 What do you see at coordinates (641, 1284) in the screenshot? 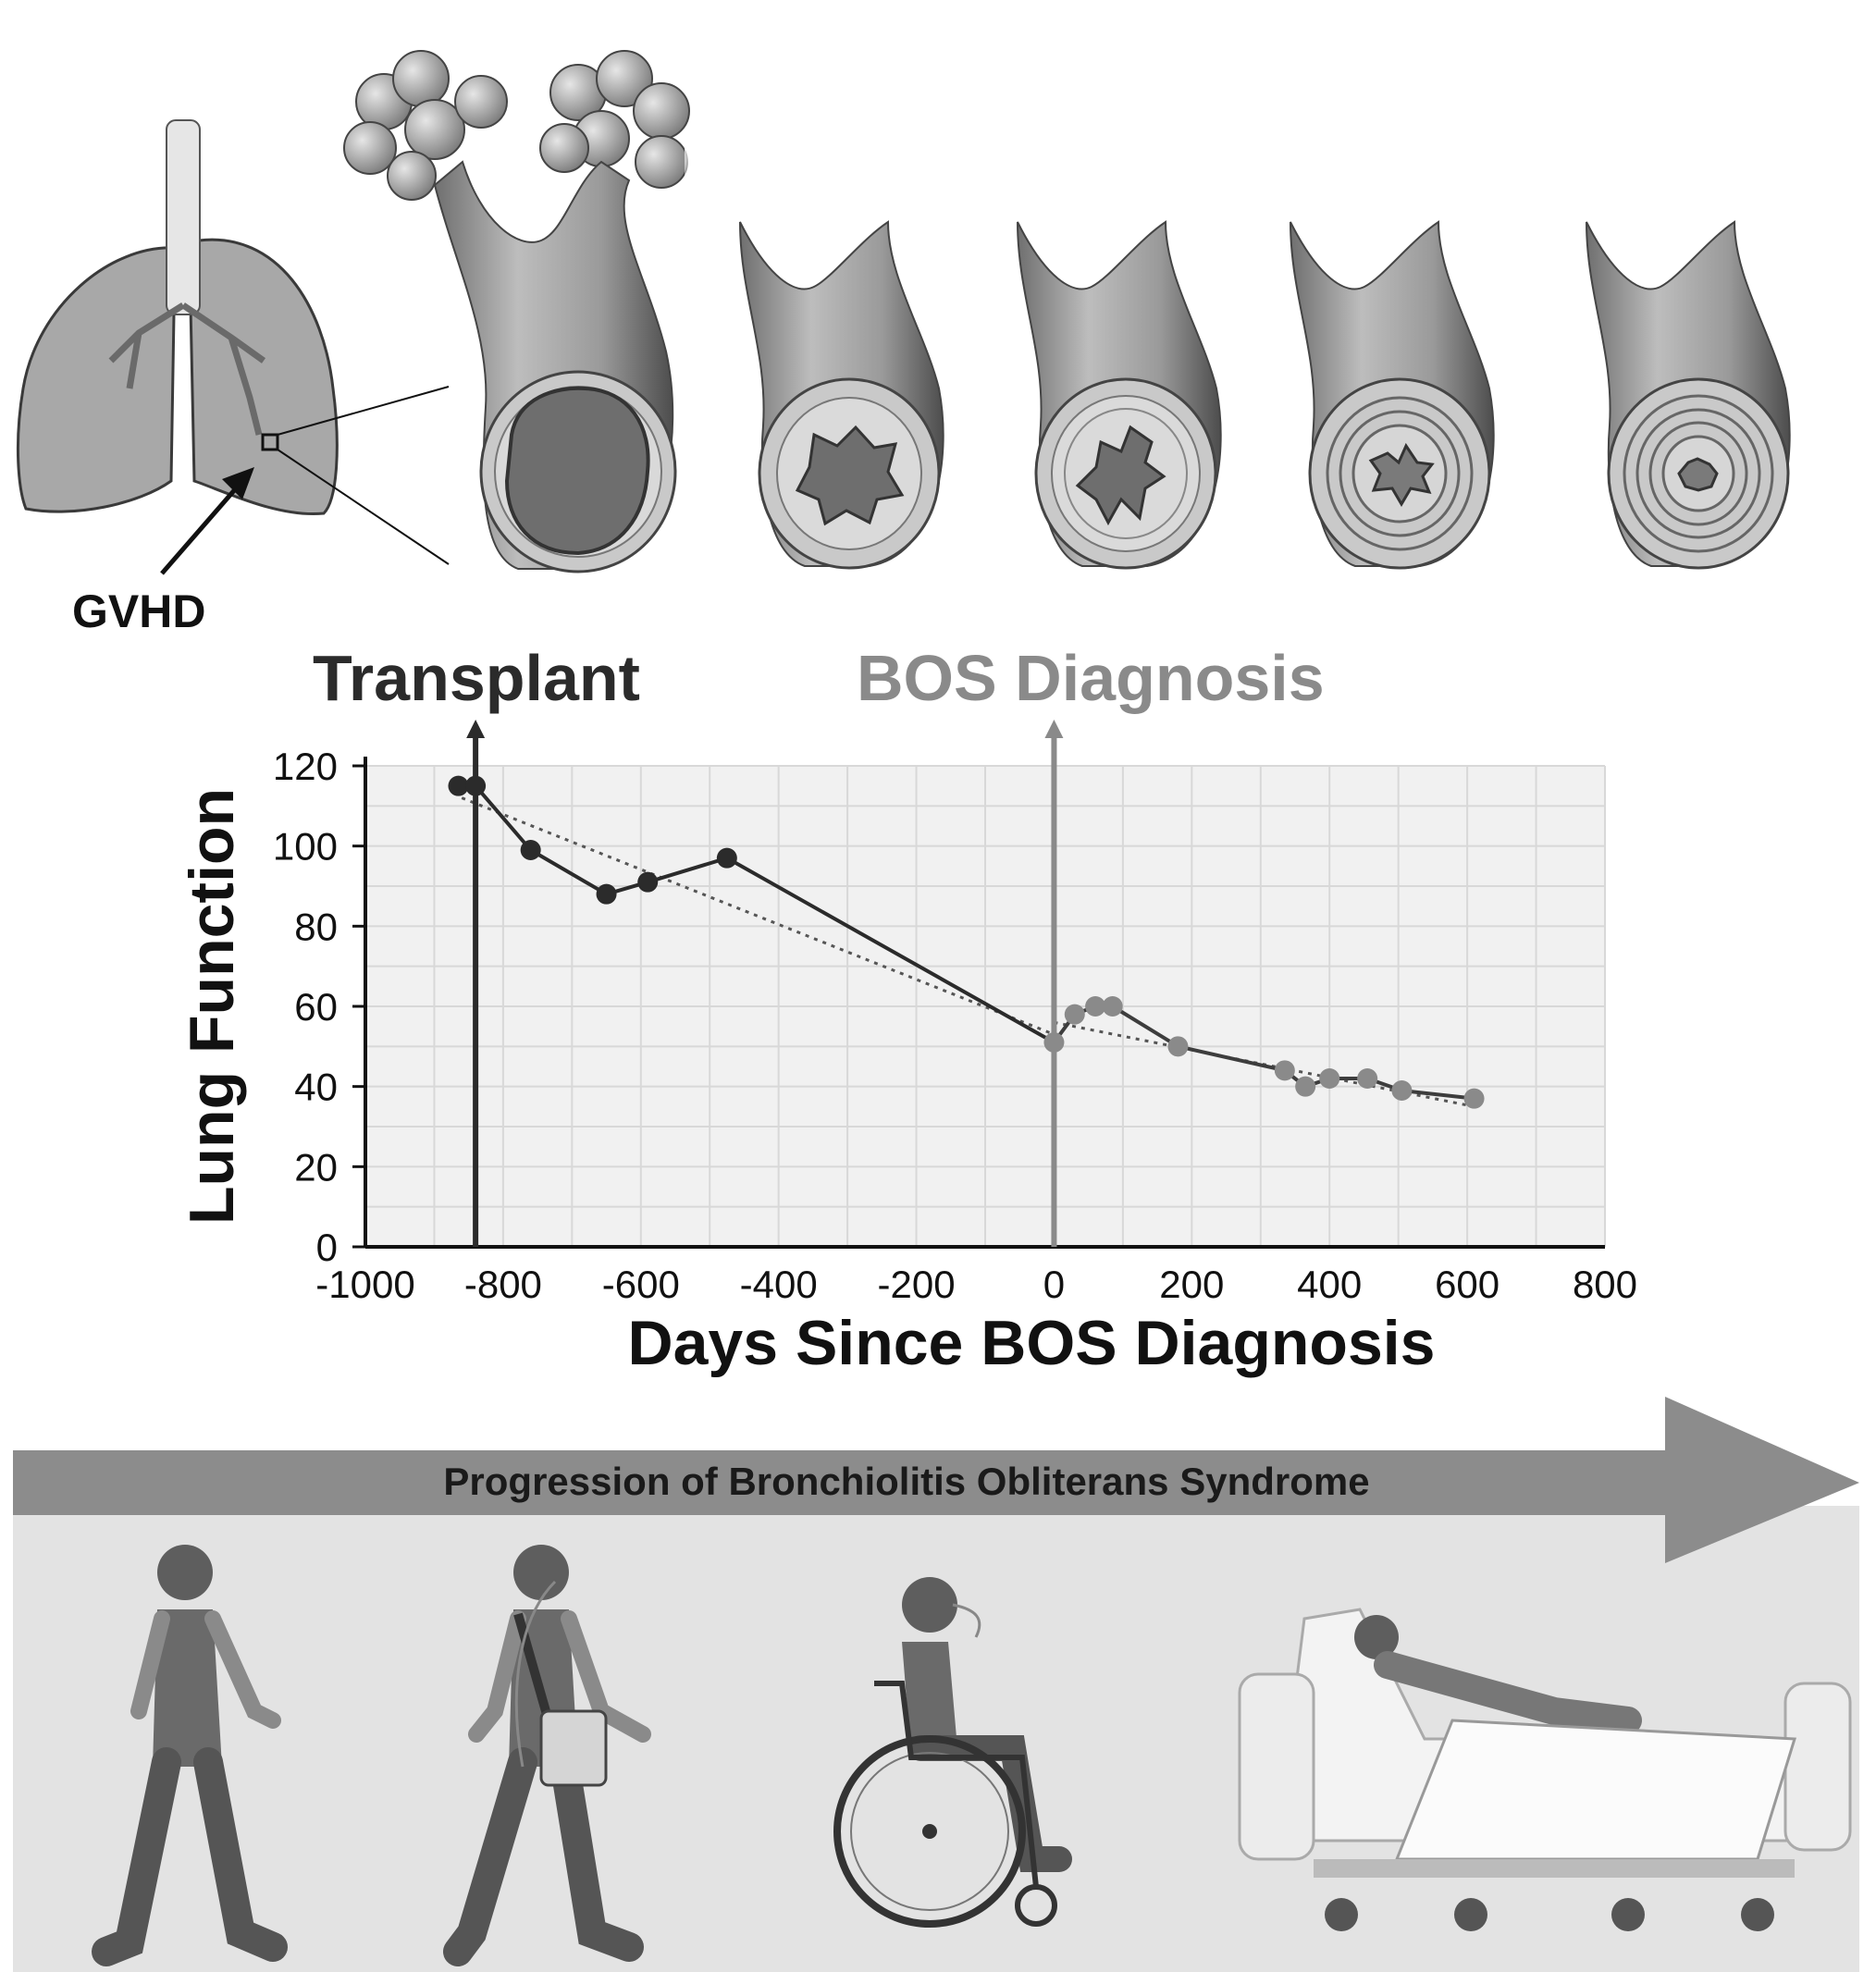
I see `x-tick-label: -600` at bounding box center [641, 1284].